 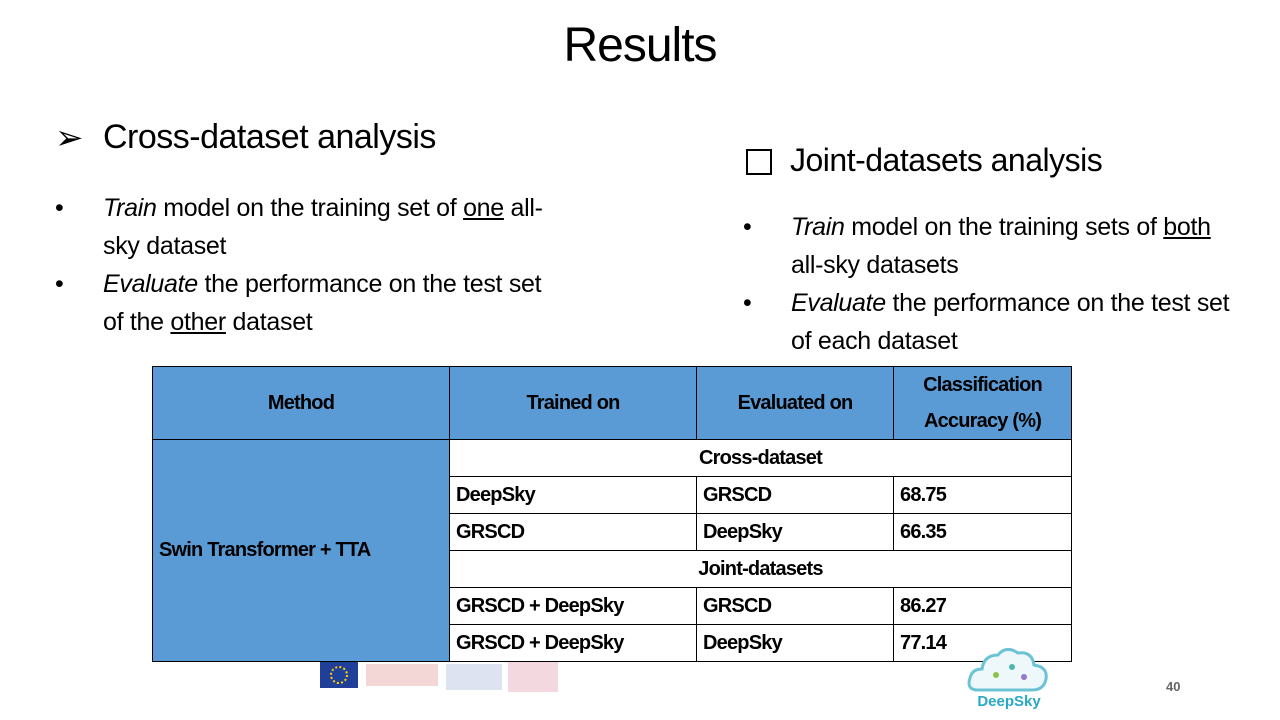 What do you see at coordinates (483, 208) in the screenshot?
I see `underline: one` at bounding box center [483, 208].